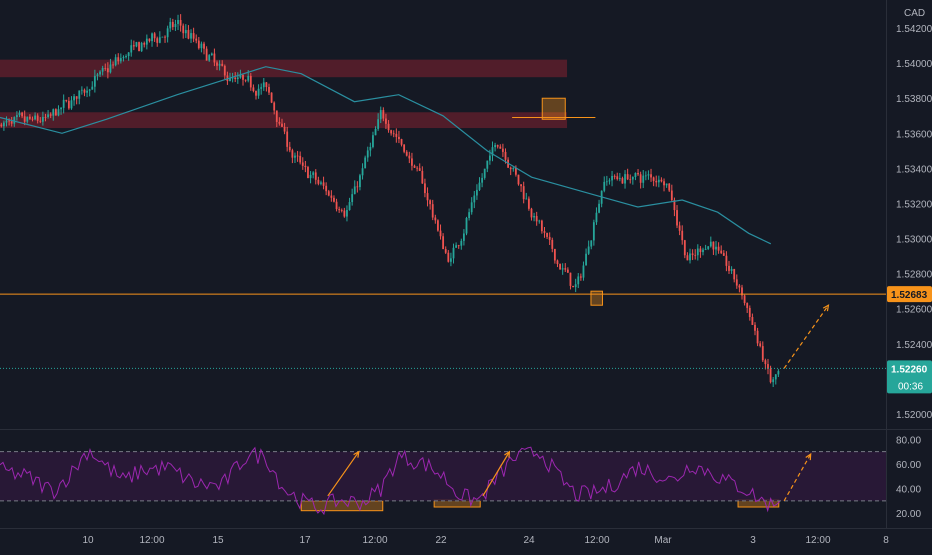 The width and height of the screenshot is (932, 555). I want to click on level-price-label: 1.52683, so click(909, 295).